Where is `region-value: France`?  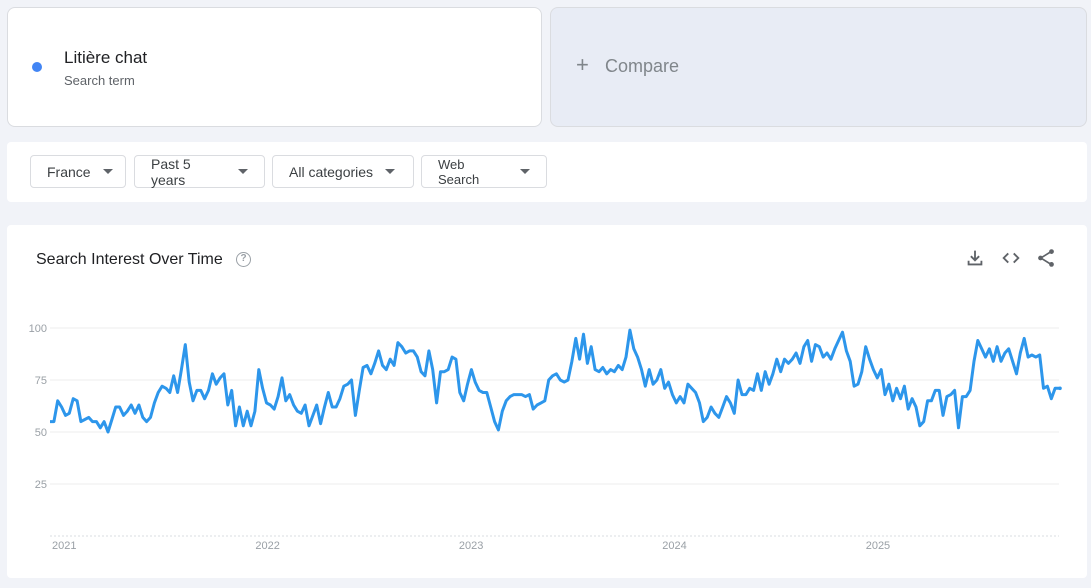
region-value: France is located at coordinates (69, 171).